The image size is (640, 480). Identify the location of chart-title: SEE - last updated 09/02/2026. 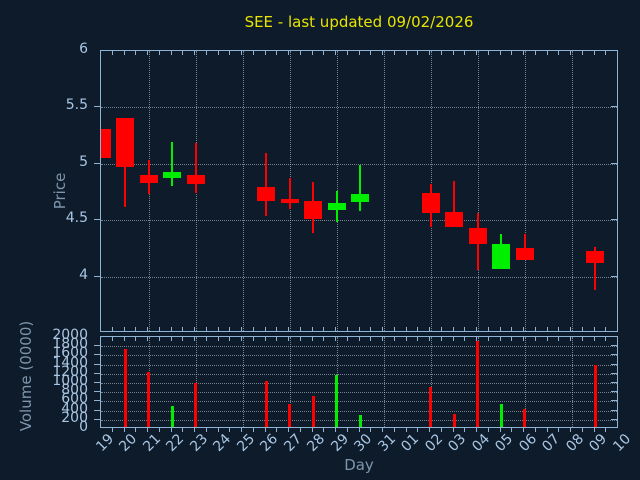
(359, 22).